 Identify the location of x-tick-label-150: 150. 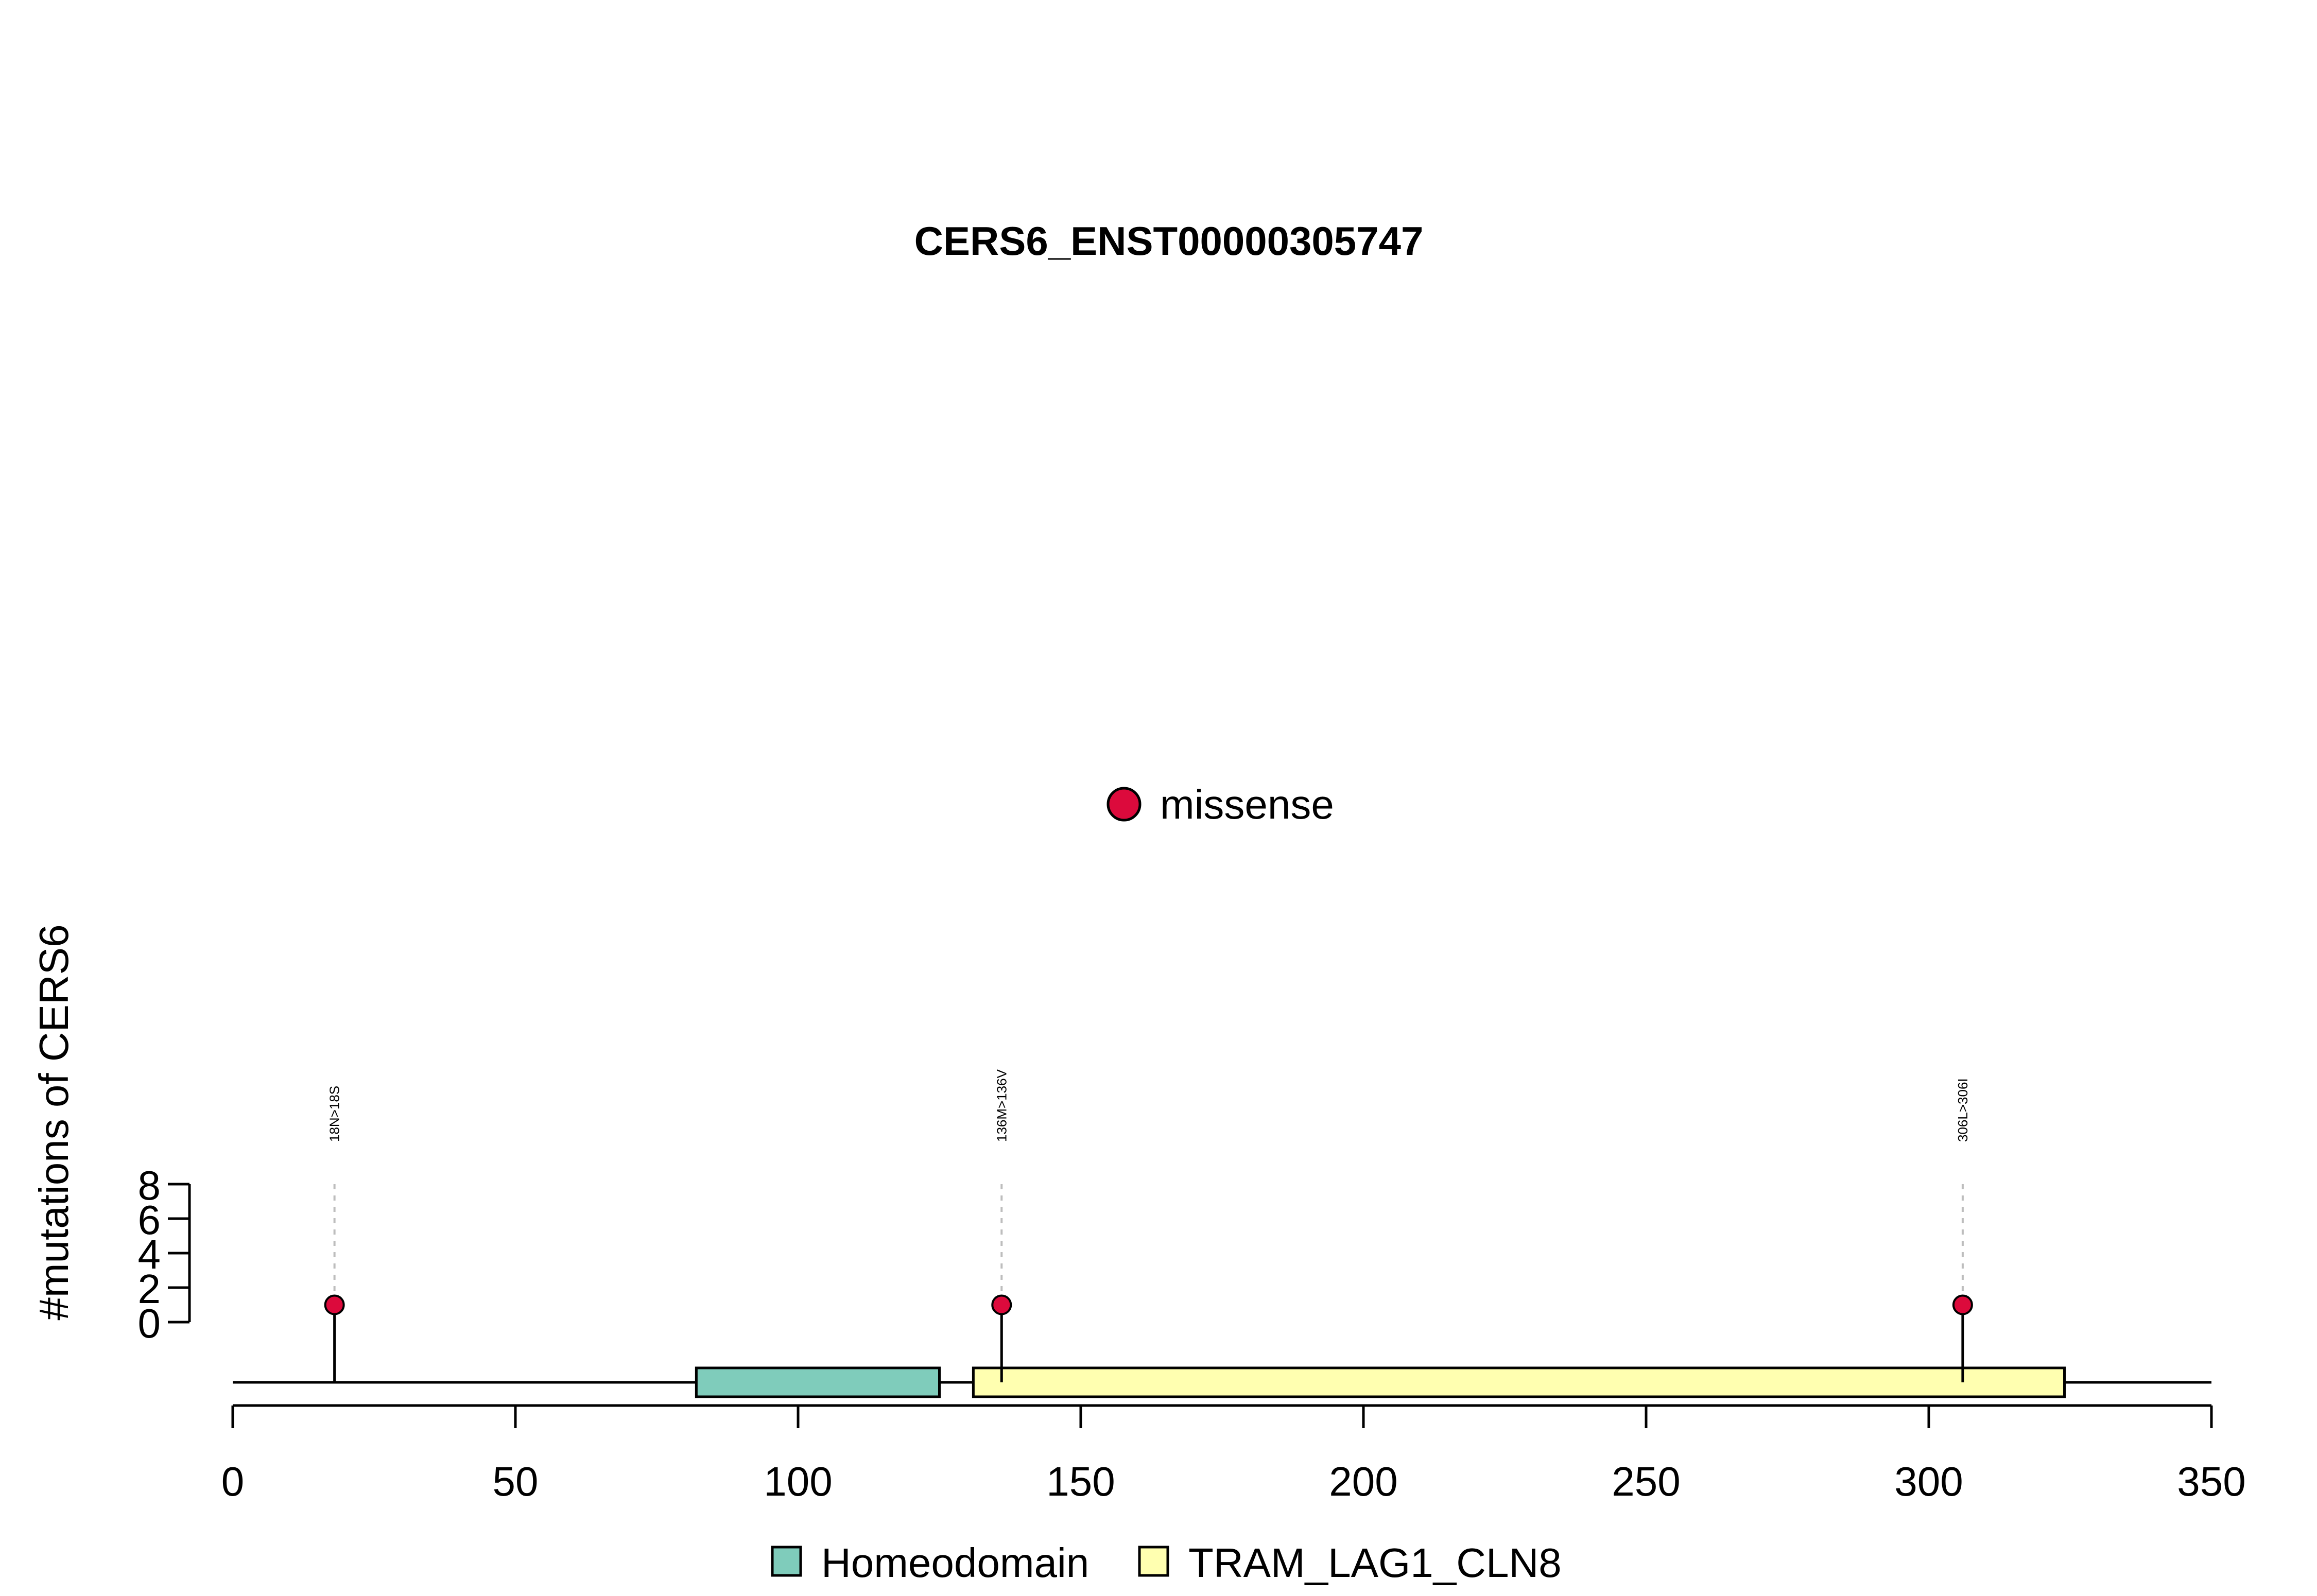
(1080, 1481).